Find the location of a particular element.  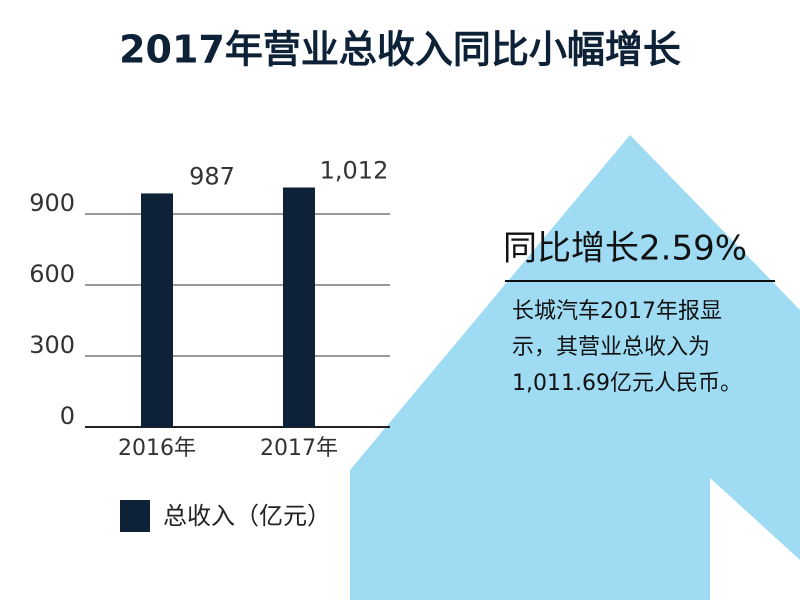

callout-title: 同比增长2.59% is located at coordinates (625, 249).